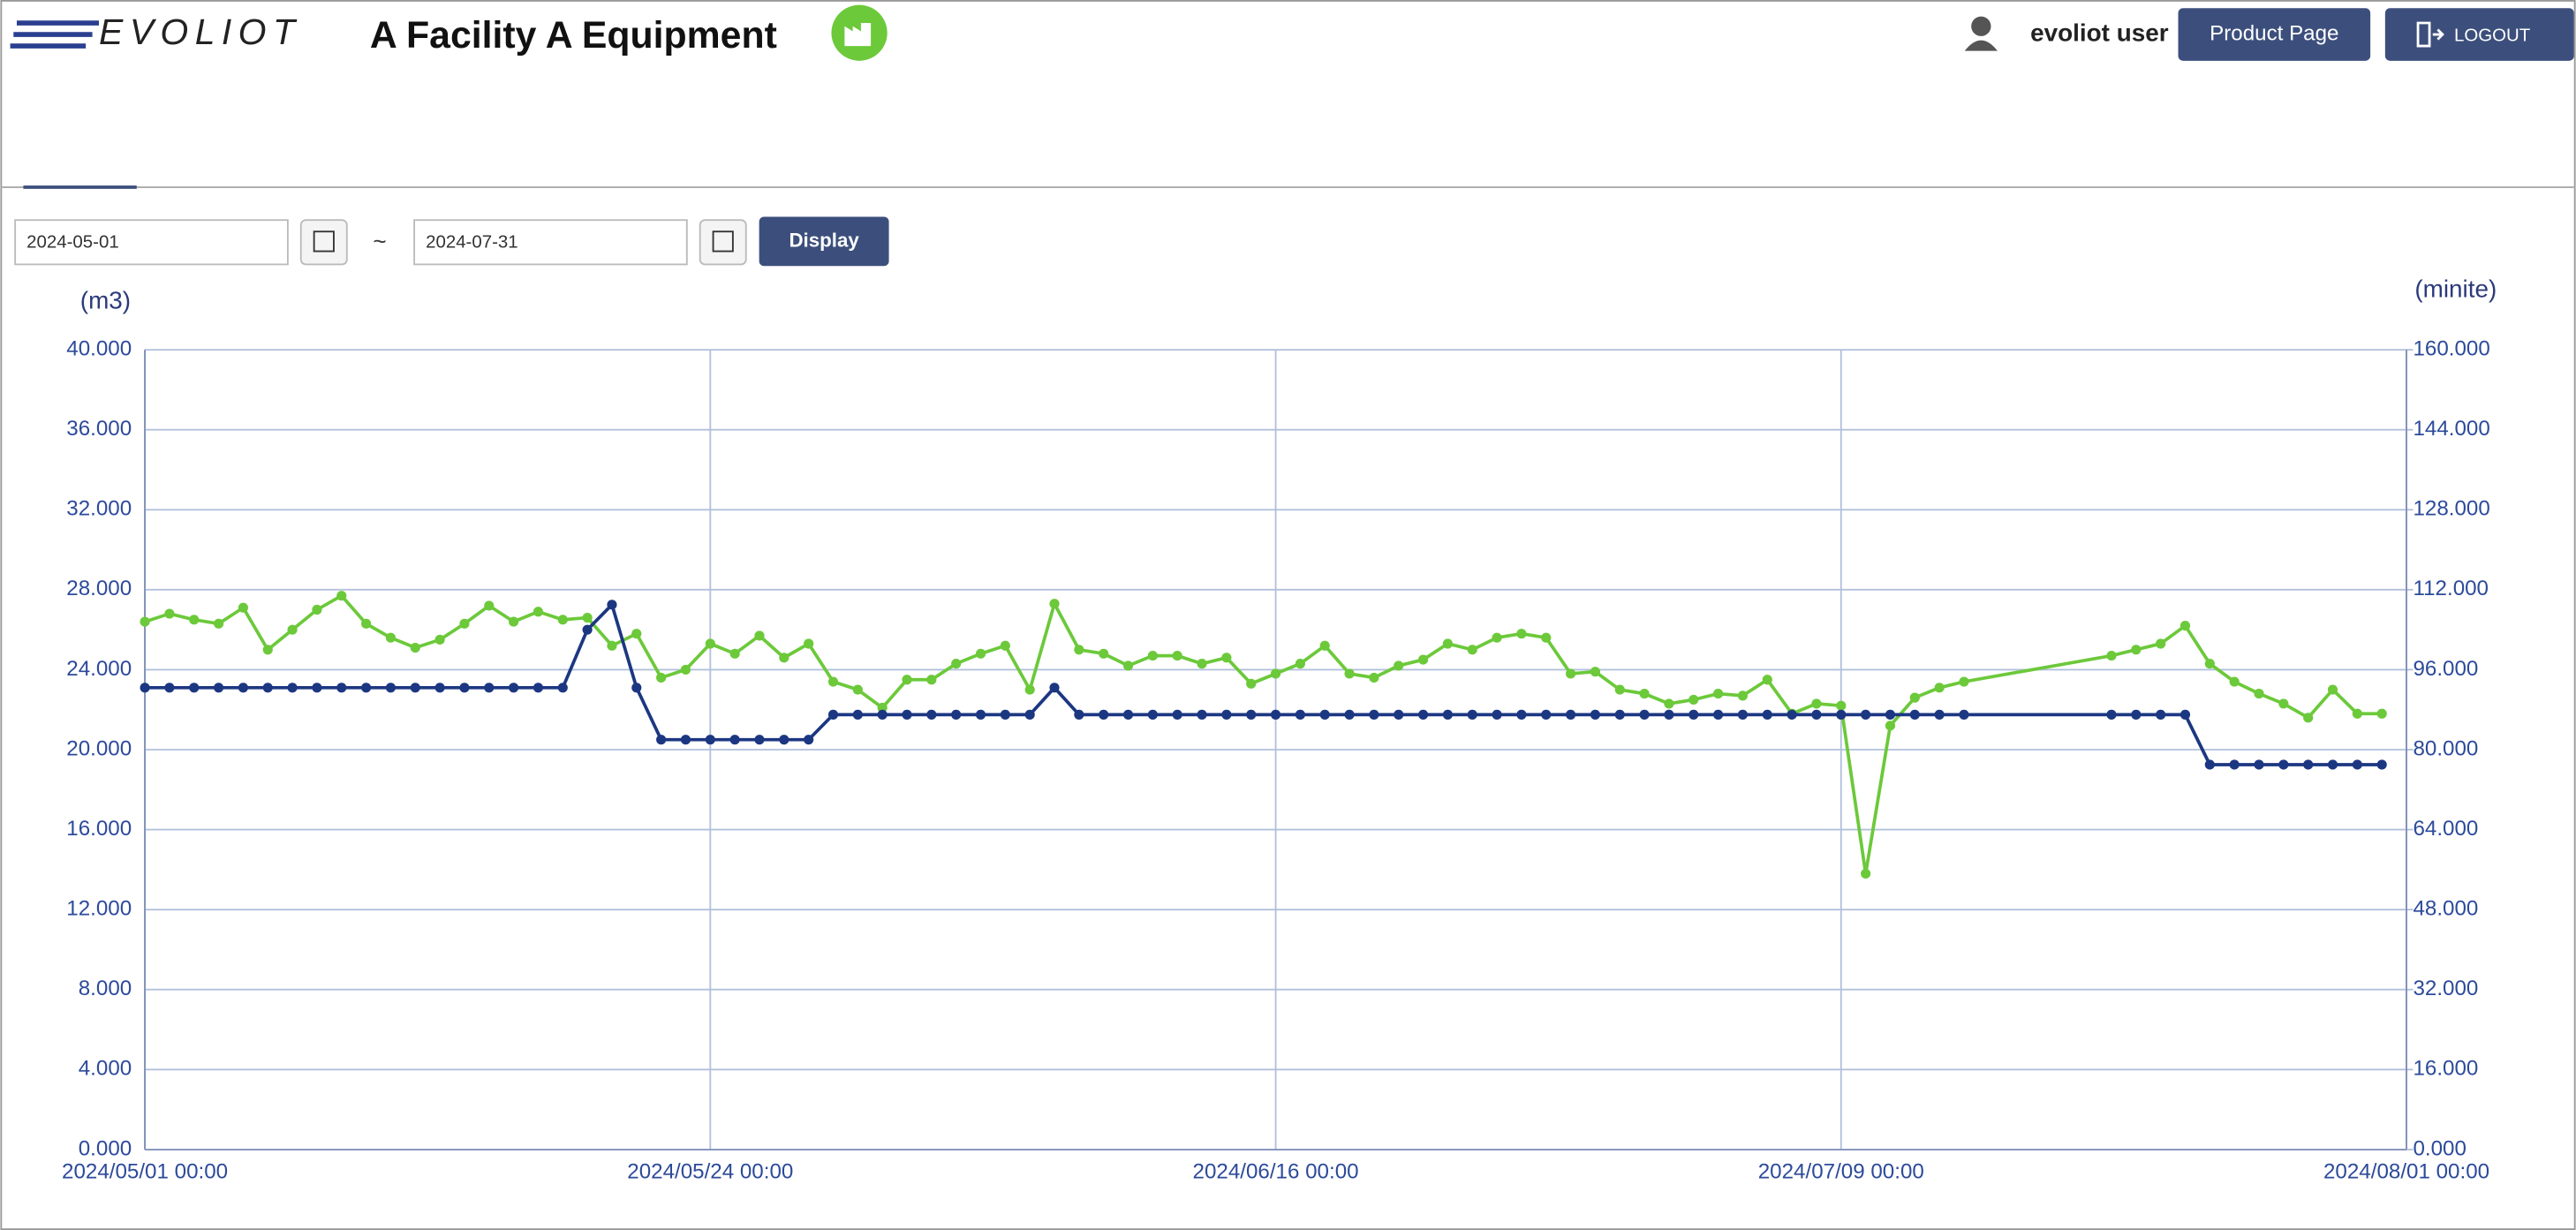 This screenshot has width=2576, height=1230. What do you see at coordinates (151, 242) in the screenshot?
I see `start-date-input` at bounding box center [151, 242].